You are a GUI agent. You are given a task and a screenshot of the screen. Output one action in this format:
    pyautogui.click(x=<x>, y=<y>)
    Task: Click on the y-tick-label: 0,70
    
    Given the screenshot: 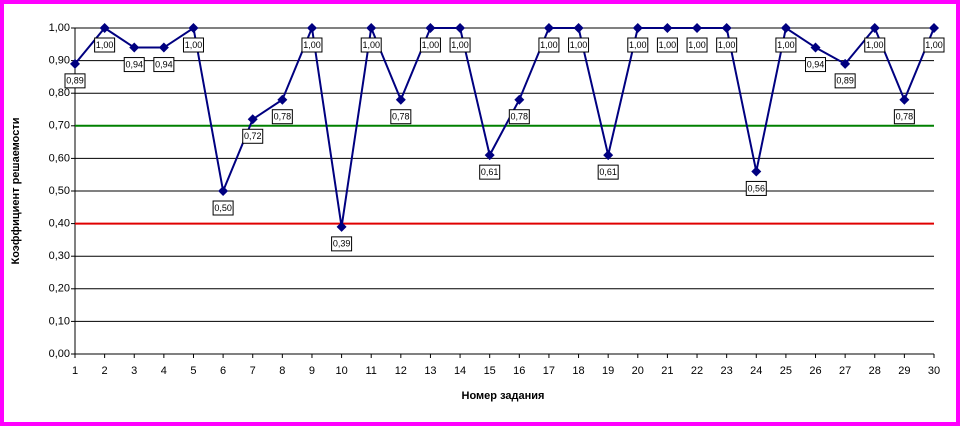 What is the action you would take?
    pyautogui.click(x=59, y=126)
    